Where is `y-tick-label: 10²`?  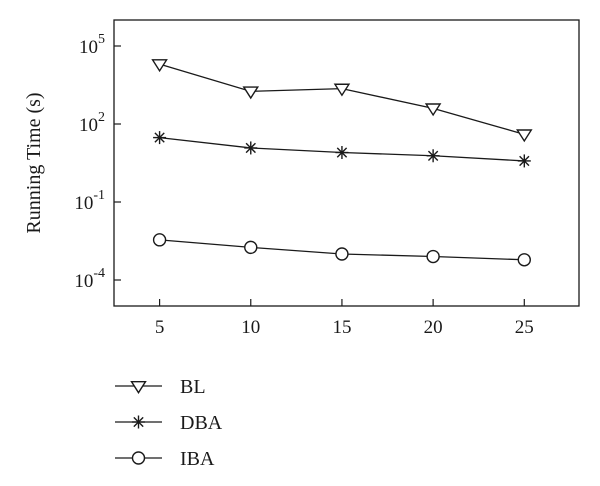
y-tick-label: 10² is located at coordinates (92, 123).